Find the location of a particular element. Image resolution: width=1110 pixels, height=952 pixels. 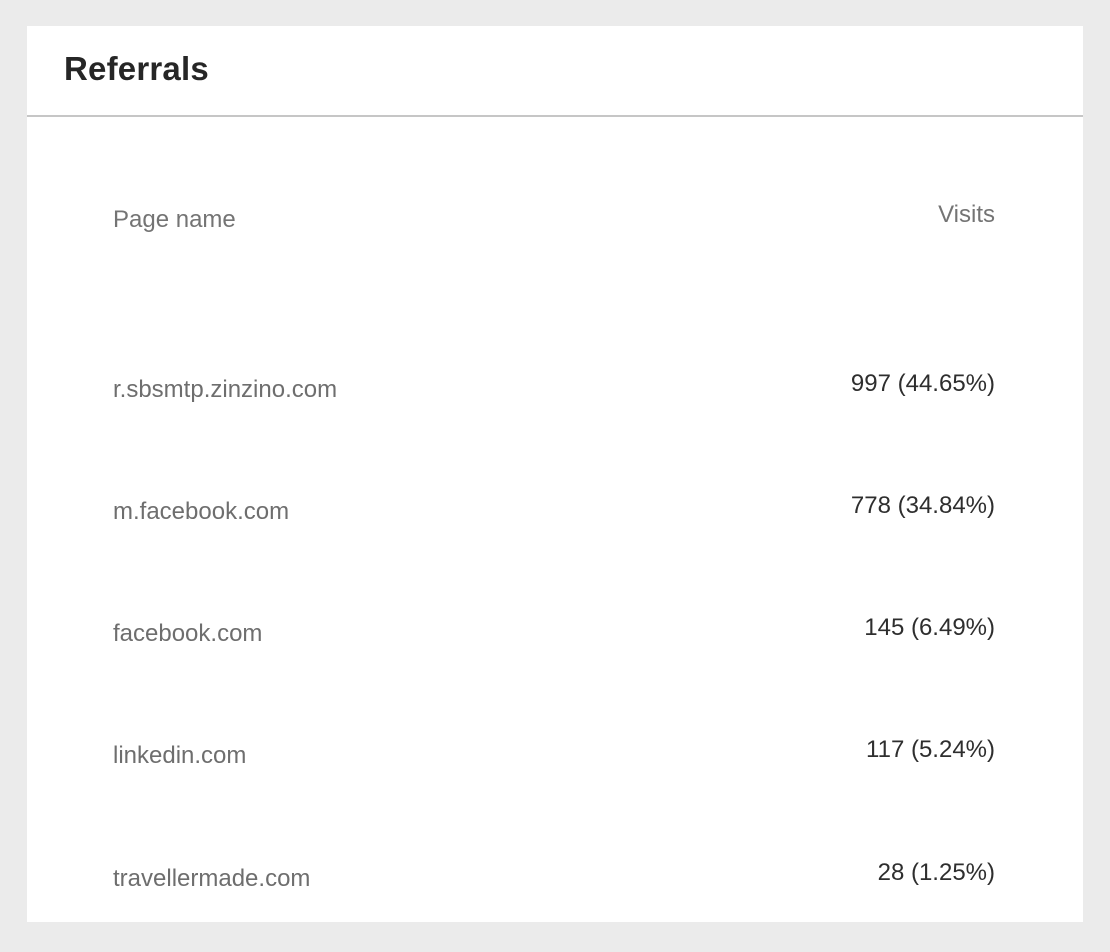

row-visits: 997 (44.65%) is located at coordinates (922, 383).